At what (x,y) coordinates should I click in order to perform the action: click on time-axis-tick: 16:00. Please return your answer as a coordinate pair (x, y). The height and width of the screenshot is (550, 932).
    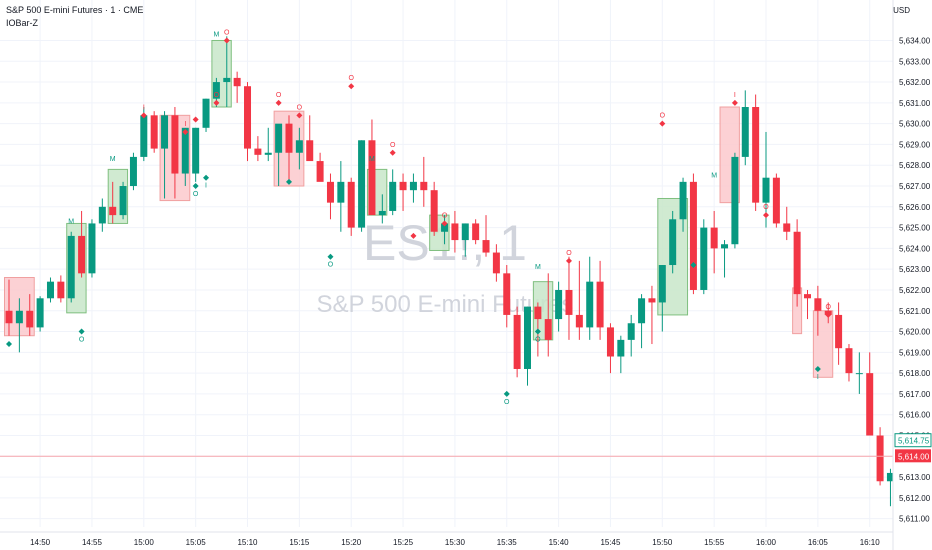
    Looking at the image, I should click on (766, 542).